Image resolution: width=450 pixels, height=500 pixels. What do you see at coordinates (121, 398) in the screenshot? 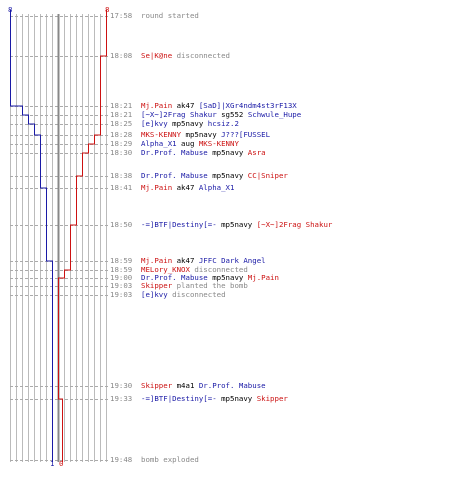
I see `event-time: 19:33` at bounding box center [121, 398].